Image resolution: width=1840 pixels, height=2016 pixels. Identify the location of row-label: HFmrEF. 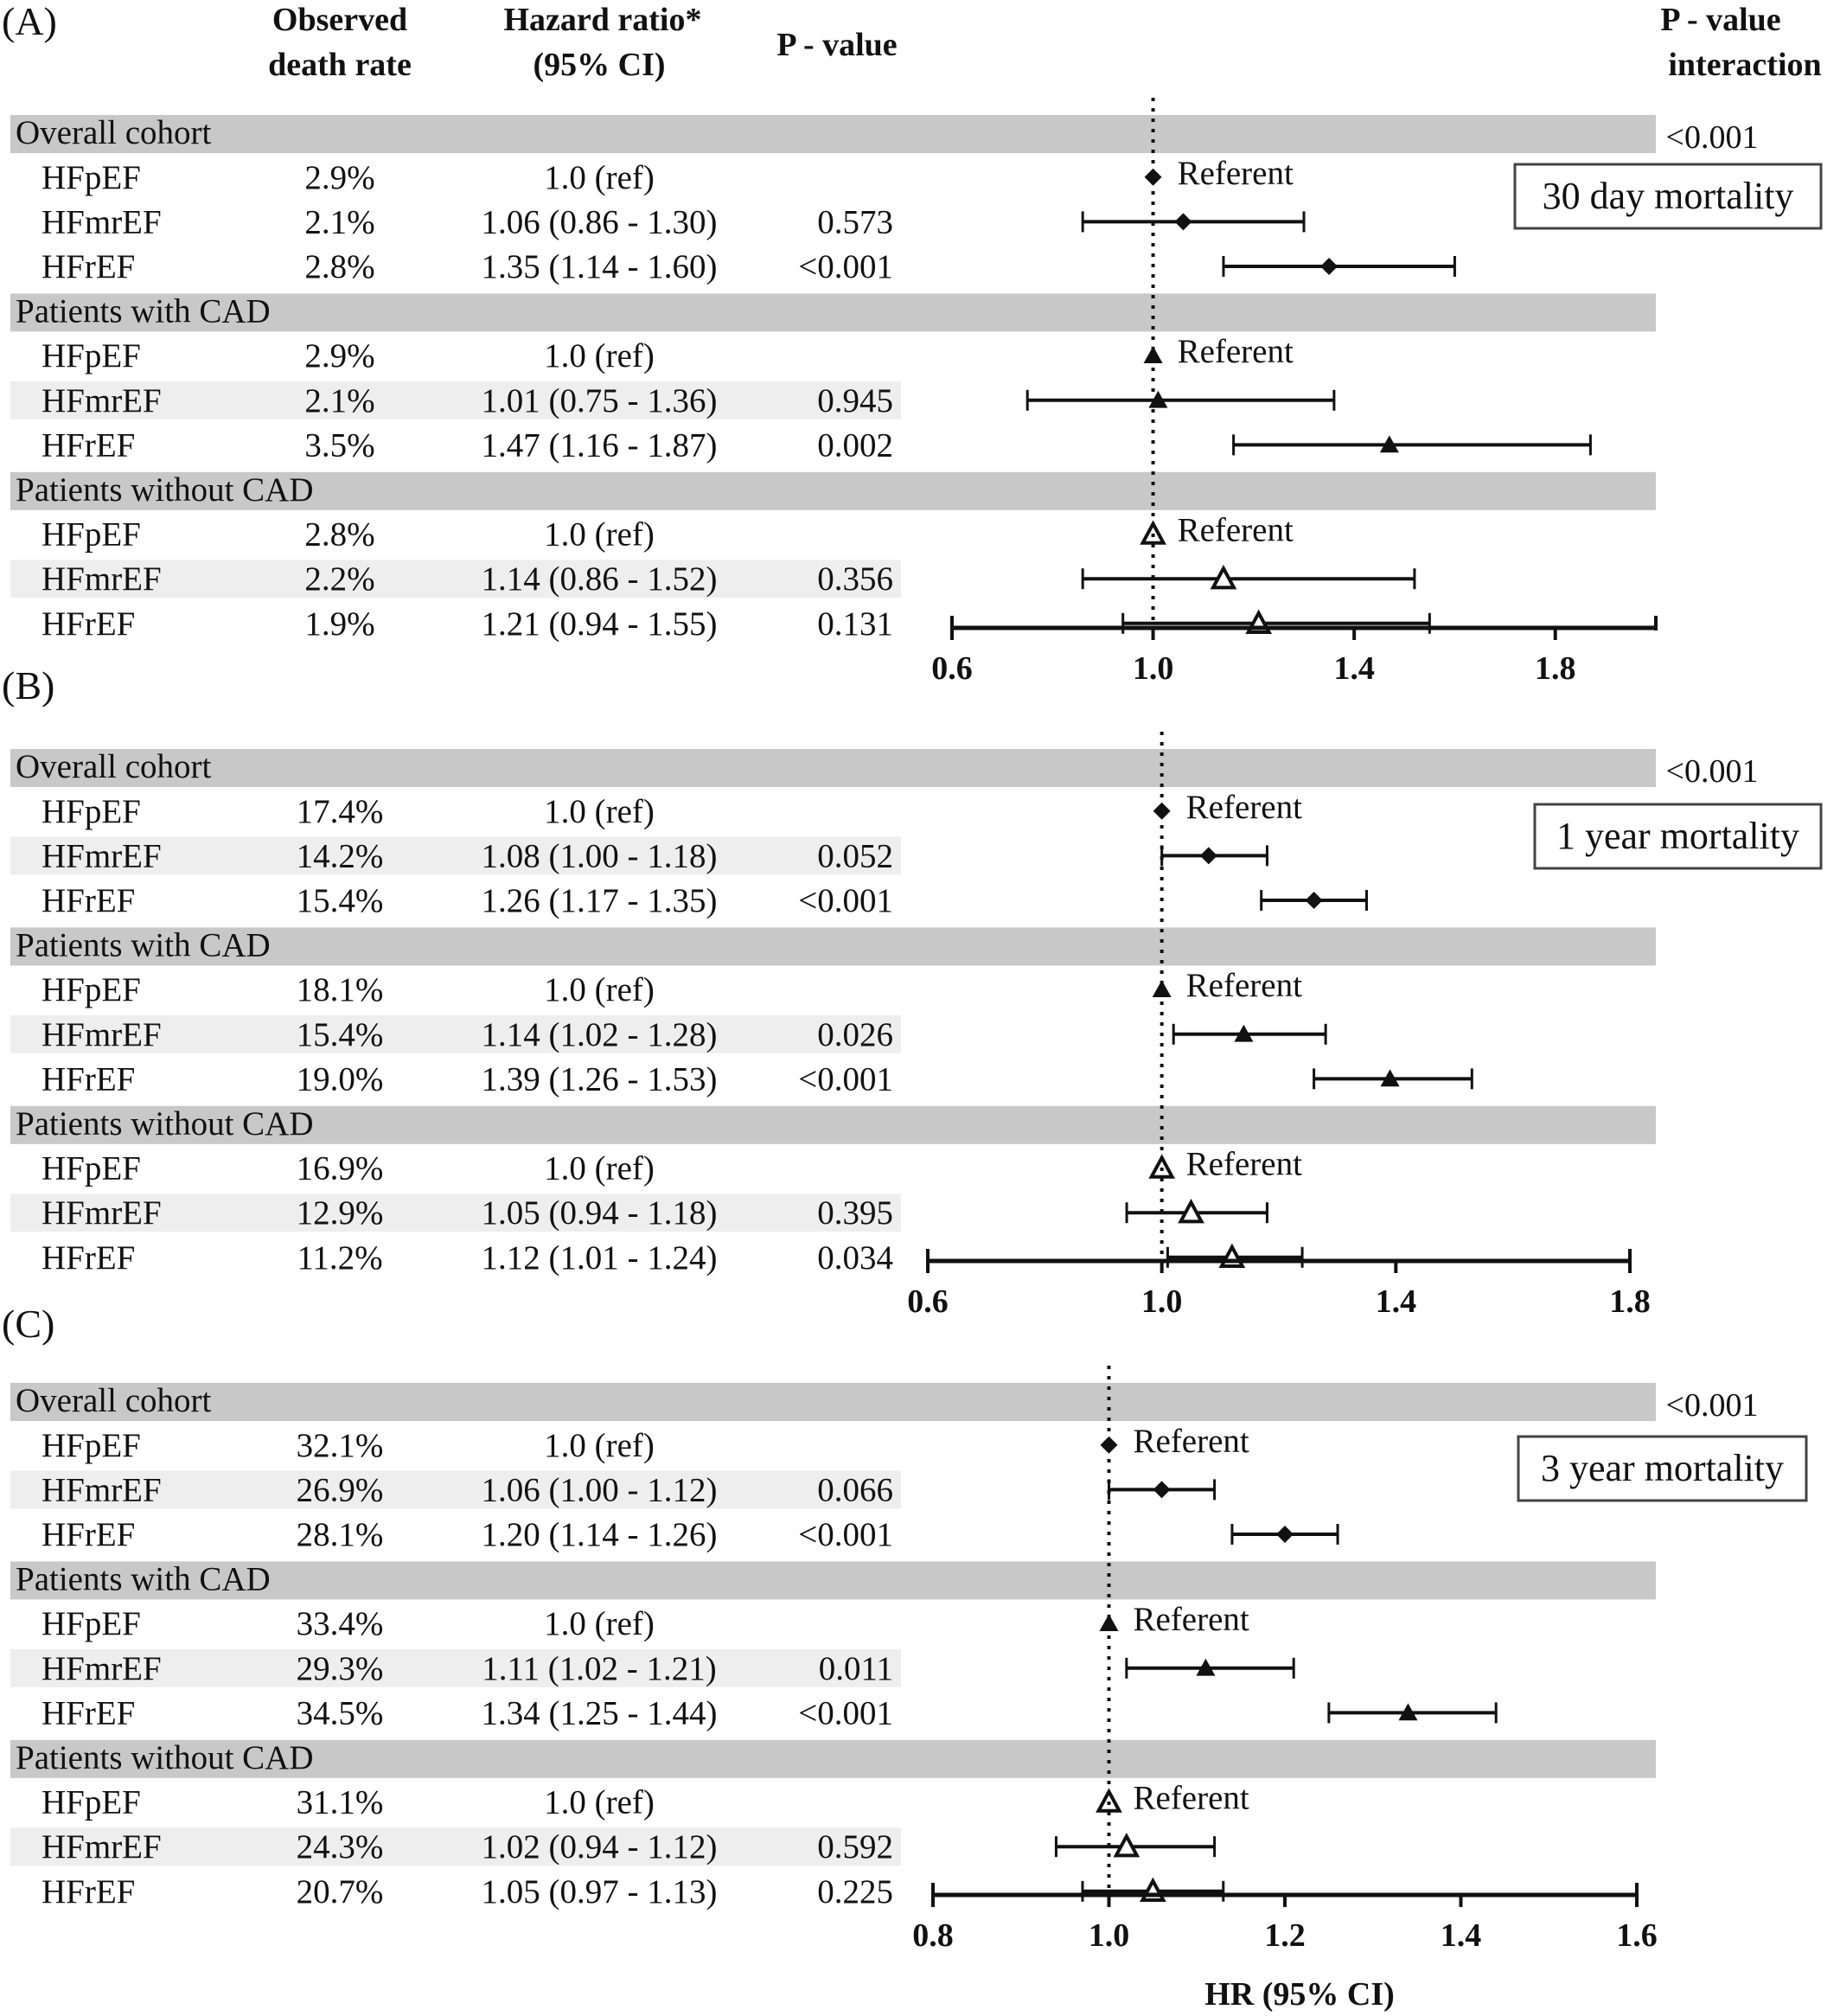
(102, 1213).